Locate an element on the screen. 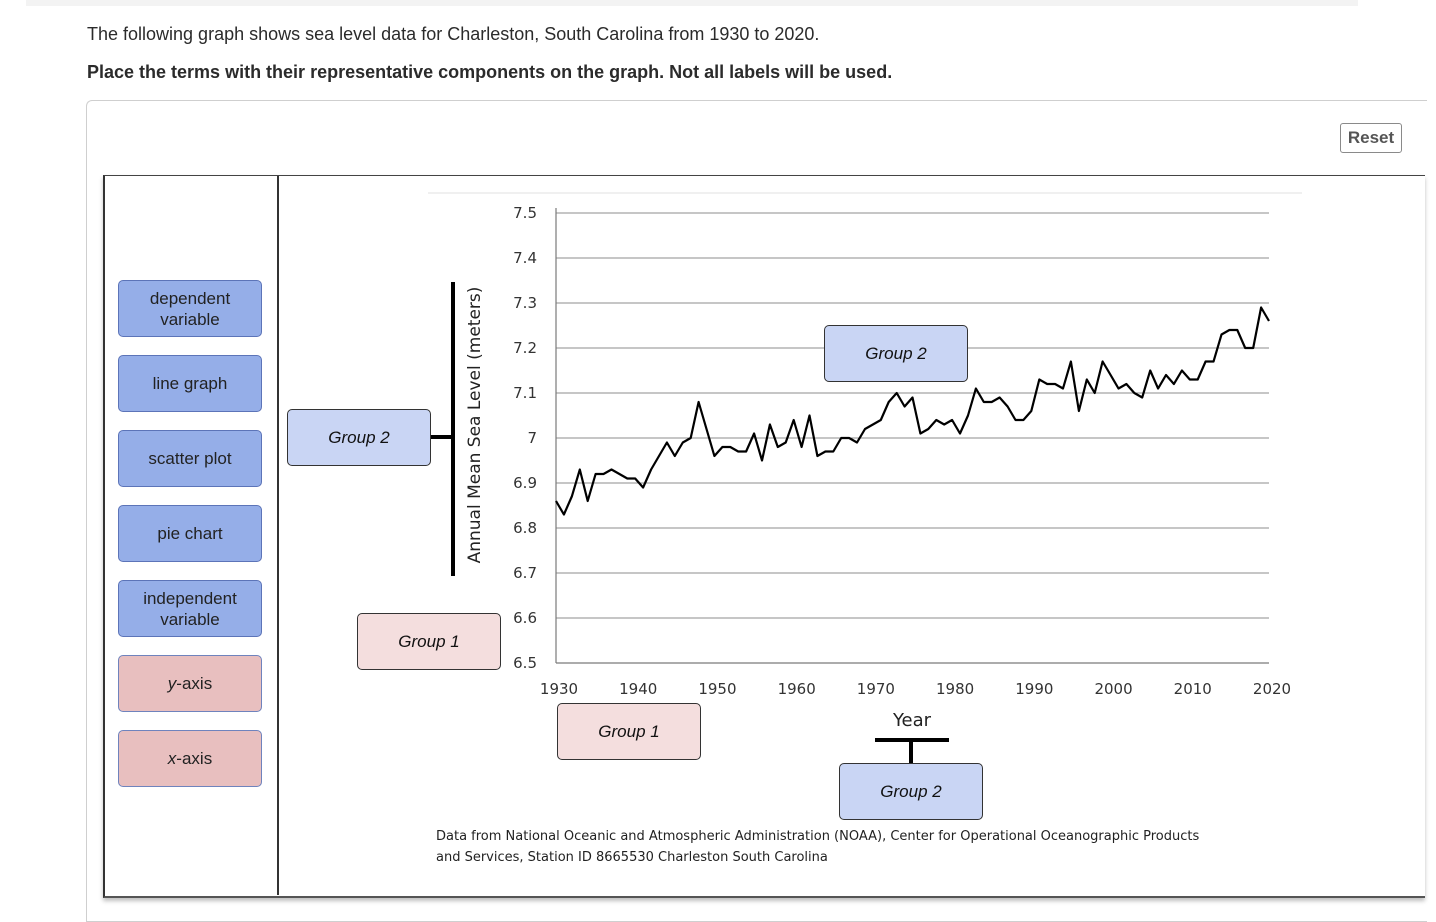 Image resolution: width=1436 pixels, height=922 pixels. term-x-axis: x -axis is located at coordinates (190, 758).